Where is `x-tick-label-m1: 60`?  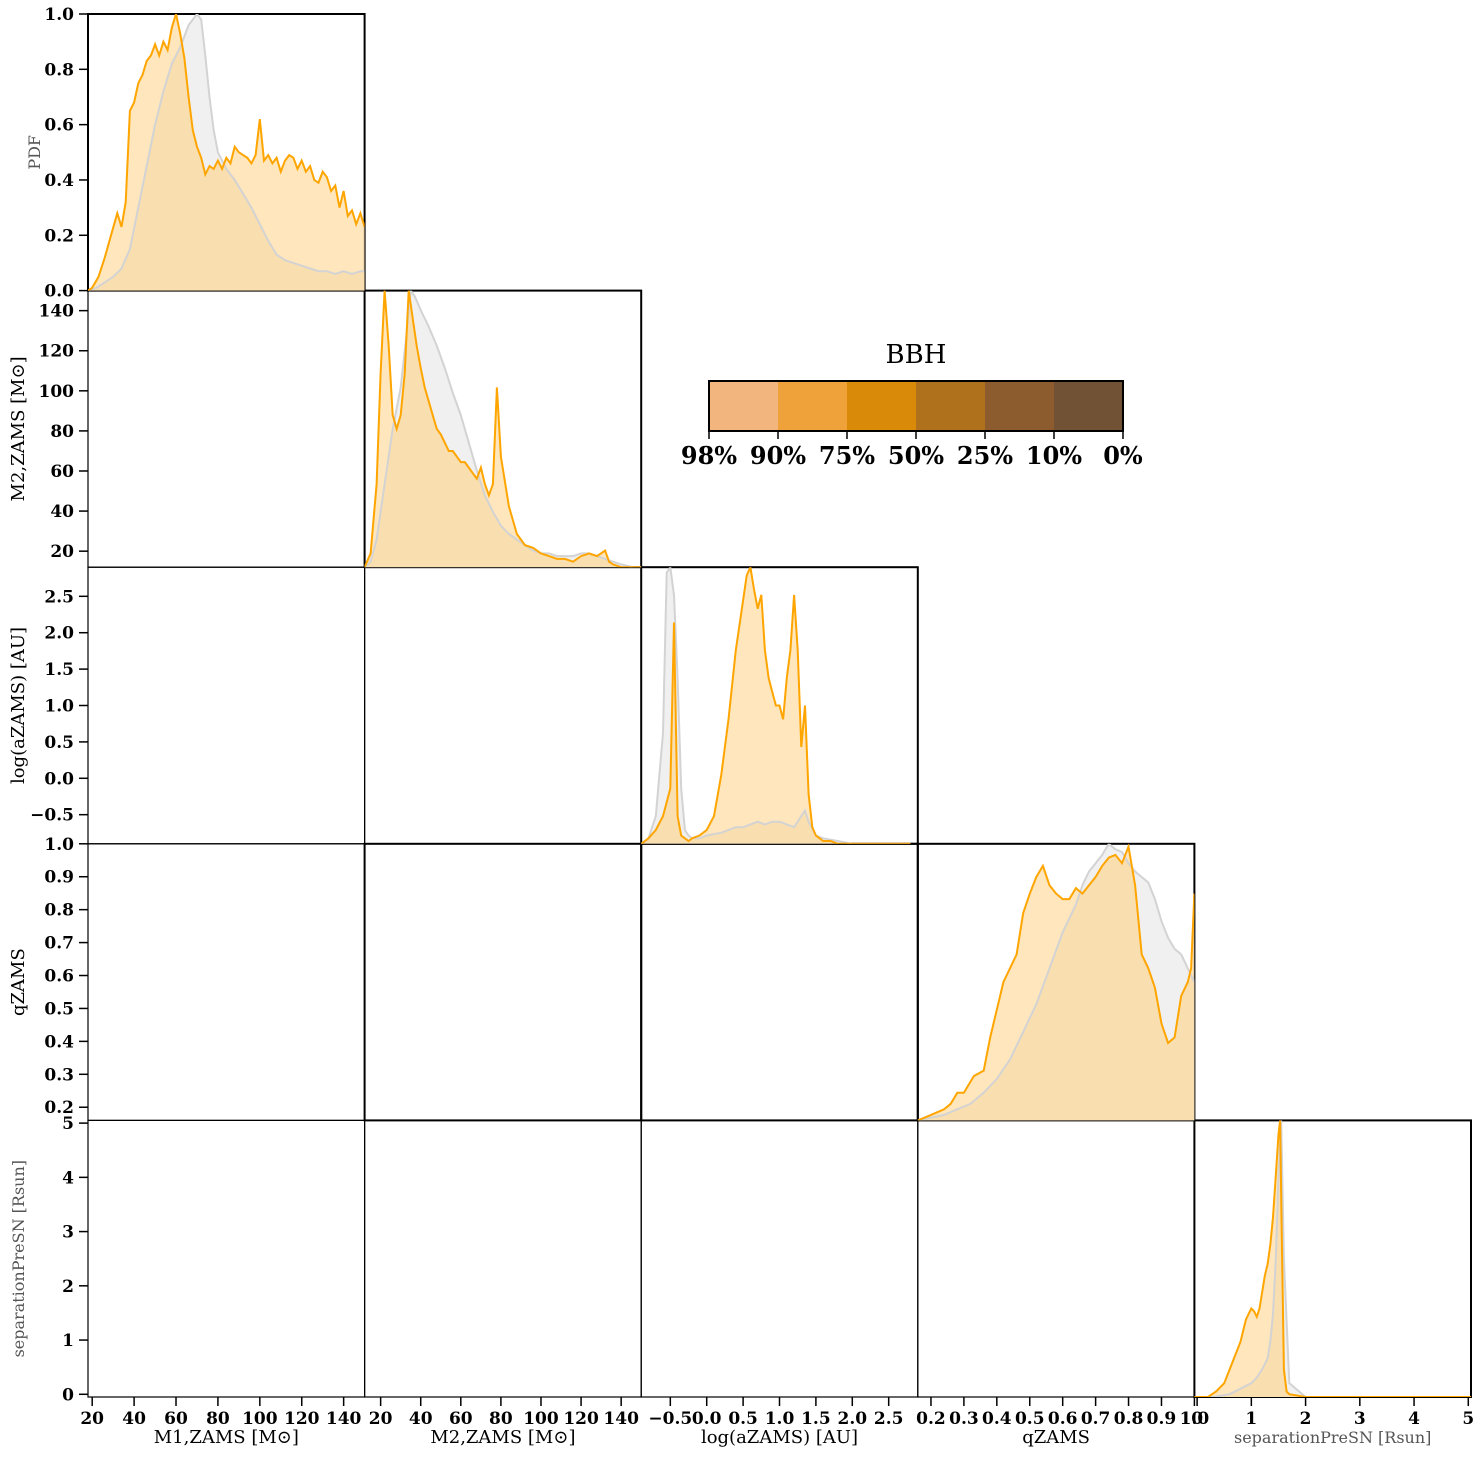
x-tick-label-m1: 60 is located at coordinates (176, 1419).